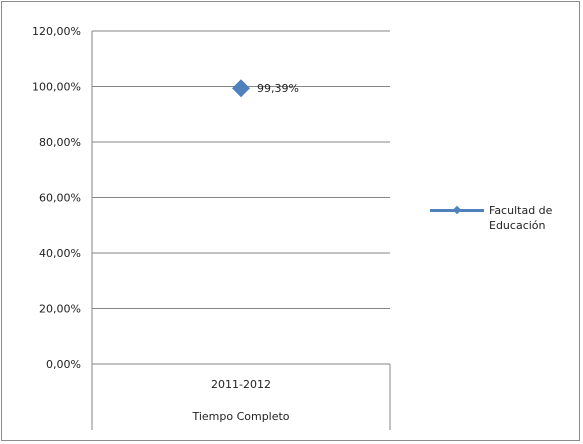  What do you see at coordinates (521, 218) in the screenshot?
I see `legend-label: Facultad de Educación` at bounding box center [521, 218].